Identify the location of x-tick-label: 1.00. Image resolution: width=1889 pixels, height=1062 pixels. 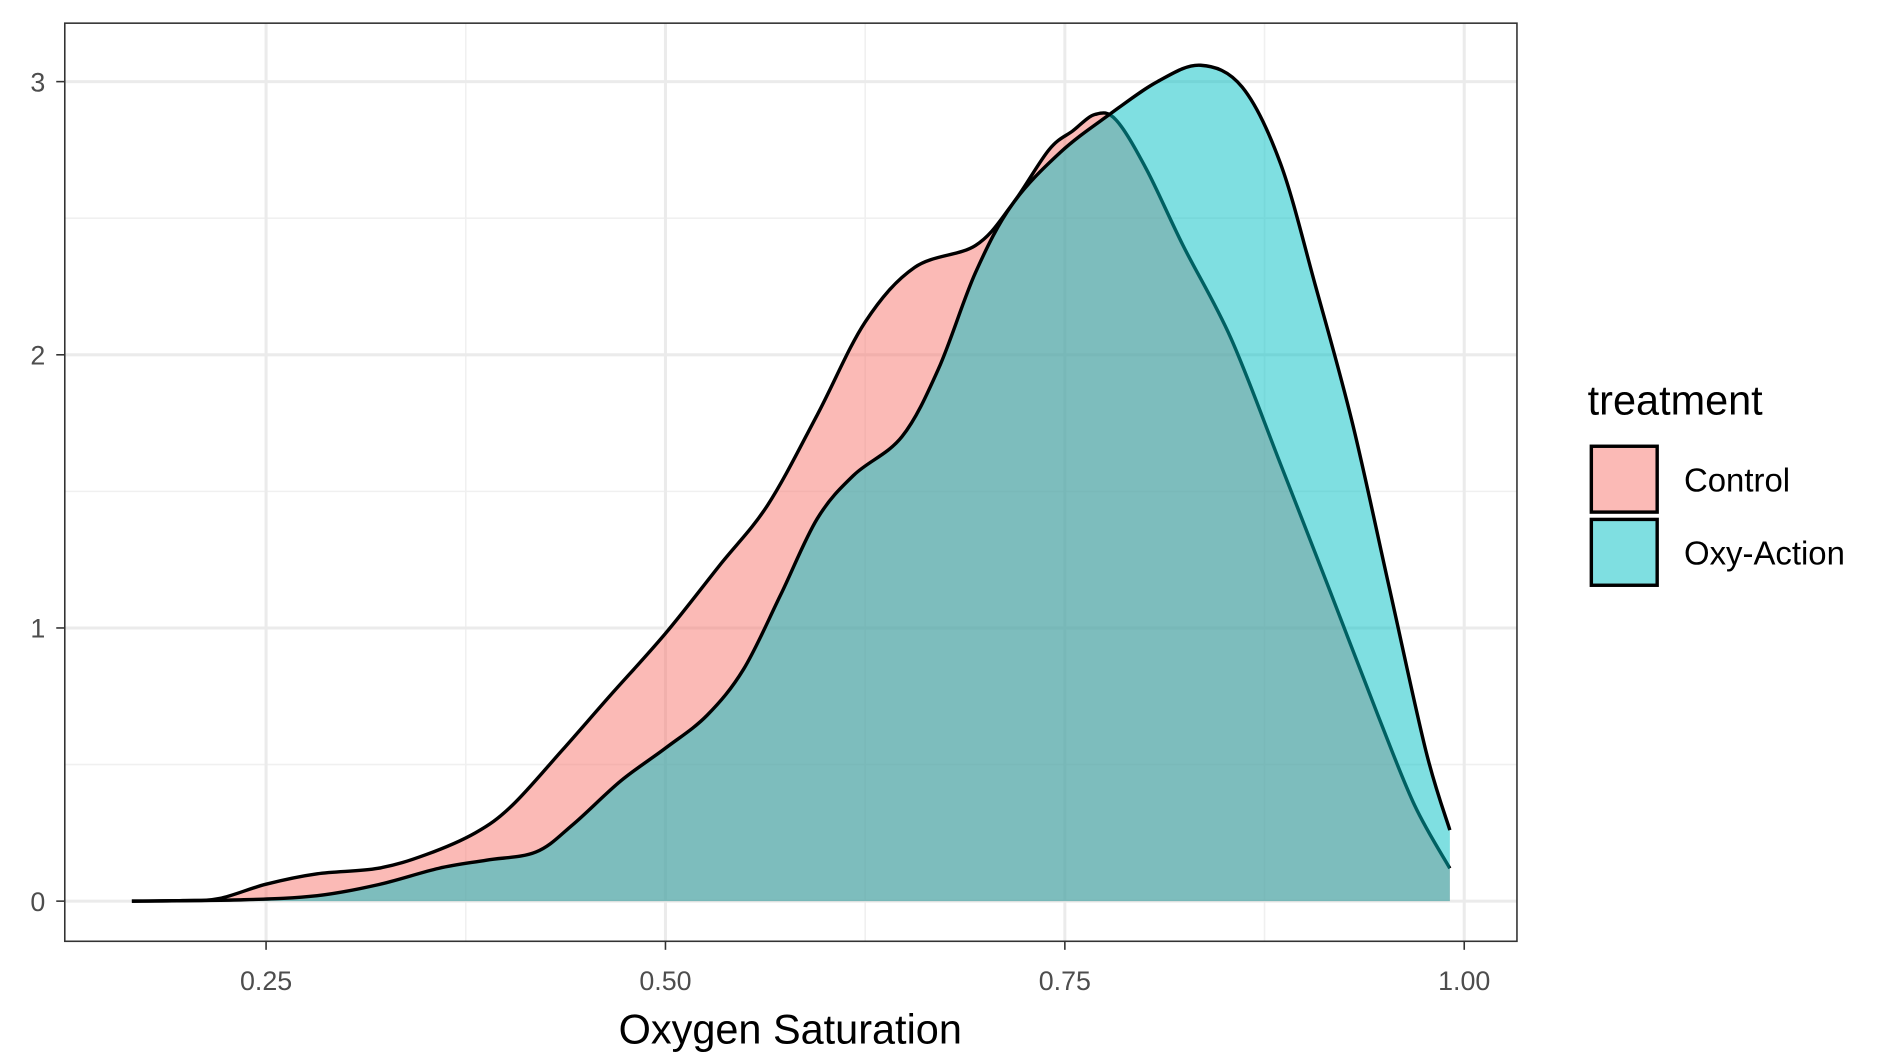
(1464, 981).